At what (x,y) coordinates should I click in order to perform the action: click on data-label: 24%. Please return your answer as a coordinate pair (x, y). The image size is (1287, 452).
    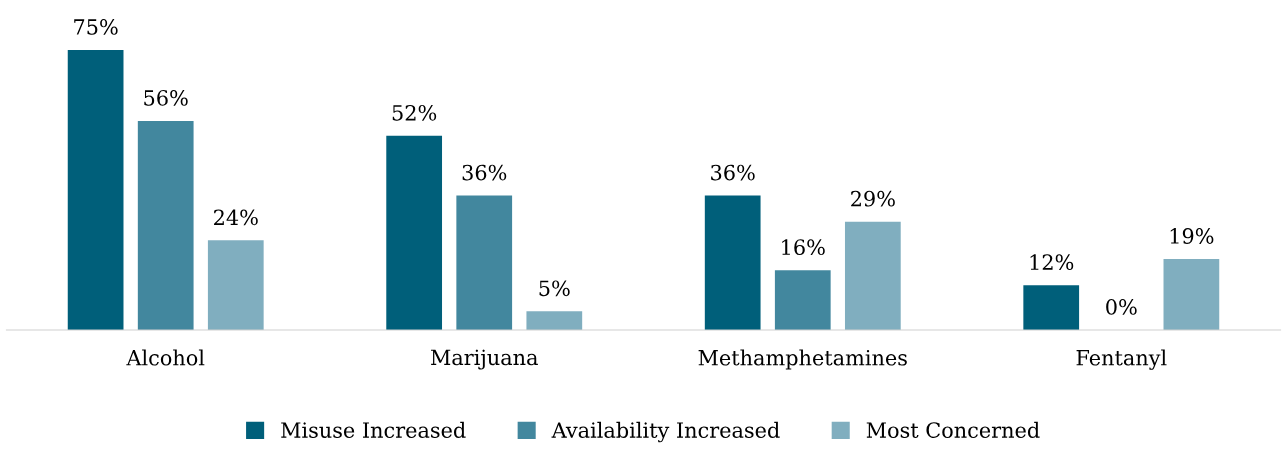
    Looking at the image, I should click on (236, 217).